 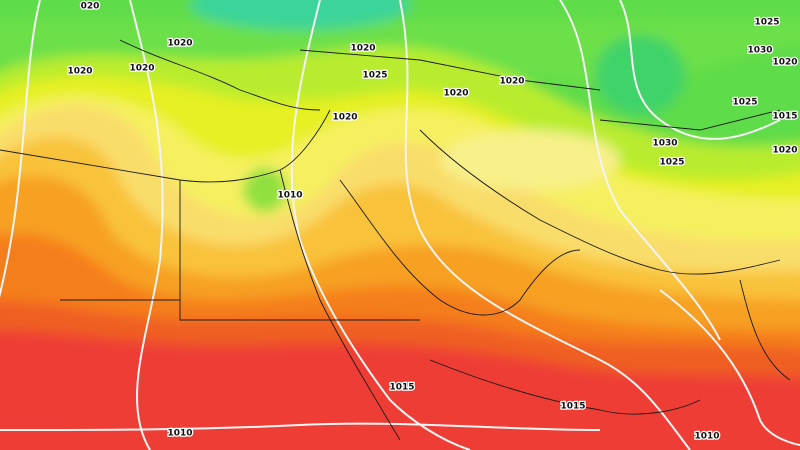 I want to click on isobar-label: 020, so click(x=90, y=7).